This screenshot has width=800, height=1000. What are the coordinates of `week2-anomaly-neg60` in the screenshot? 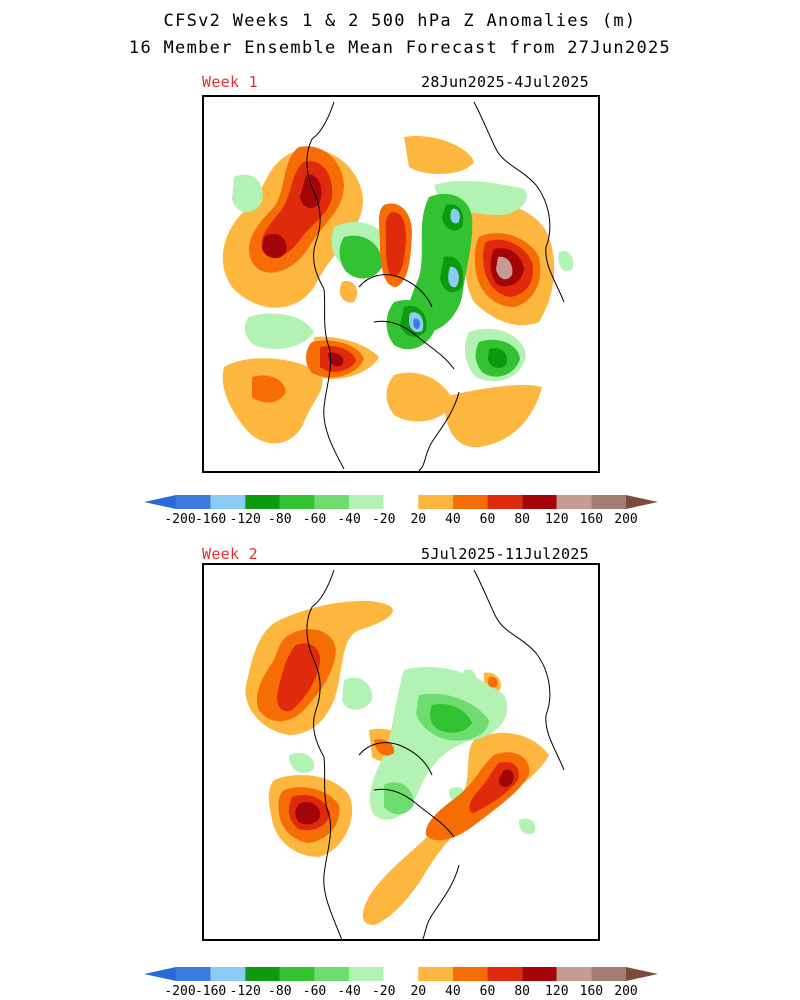 It's located at (451, 718).